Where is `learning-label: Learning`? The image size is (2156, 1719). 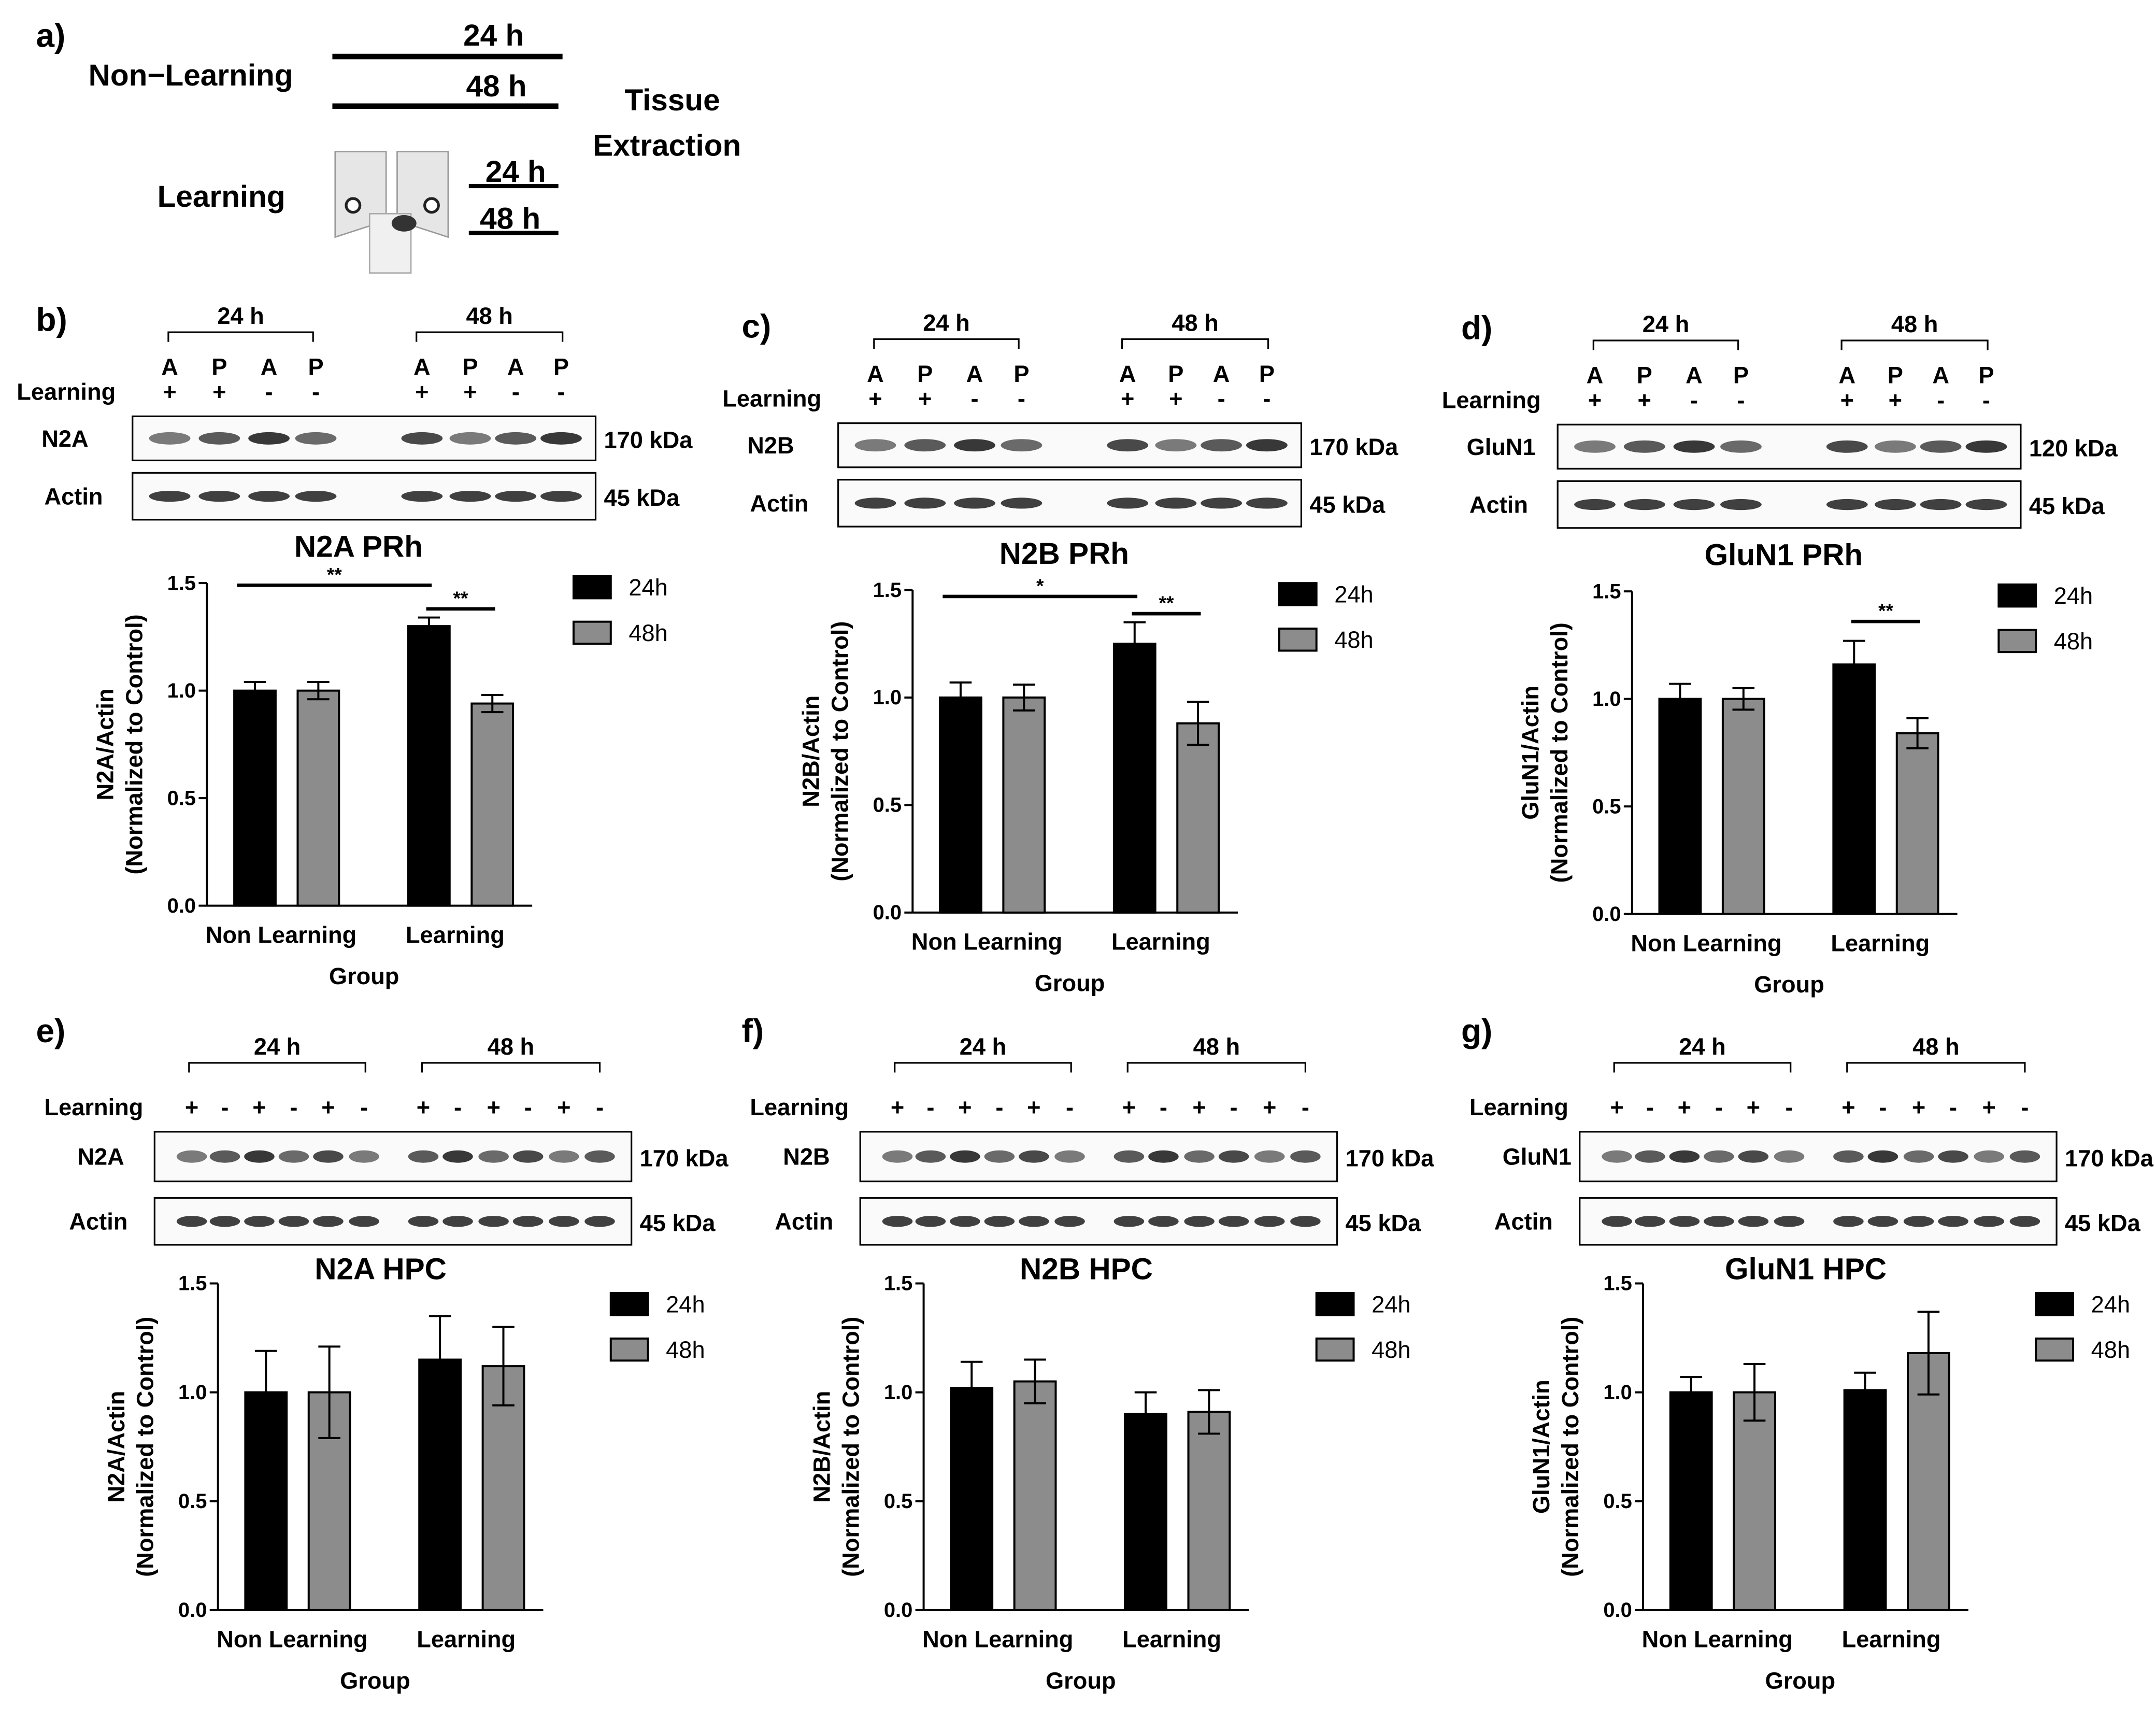
learning-label: Learning is located at coordinates (221, 197).